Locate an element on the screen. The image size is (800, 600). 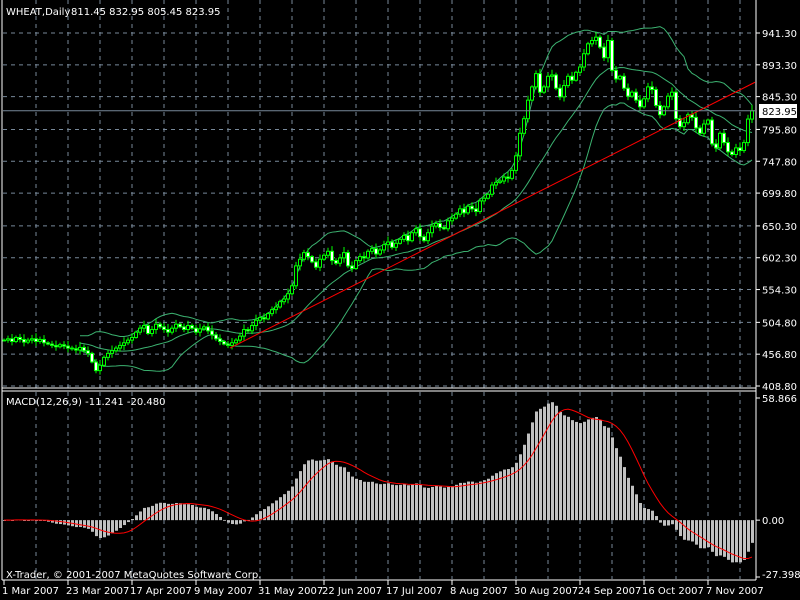
price-tick-label: 845.30 is located at coordinates (779, 98).